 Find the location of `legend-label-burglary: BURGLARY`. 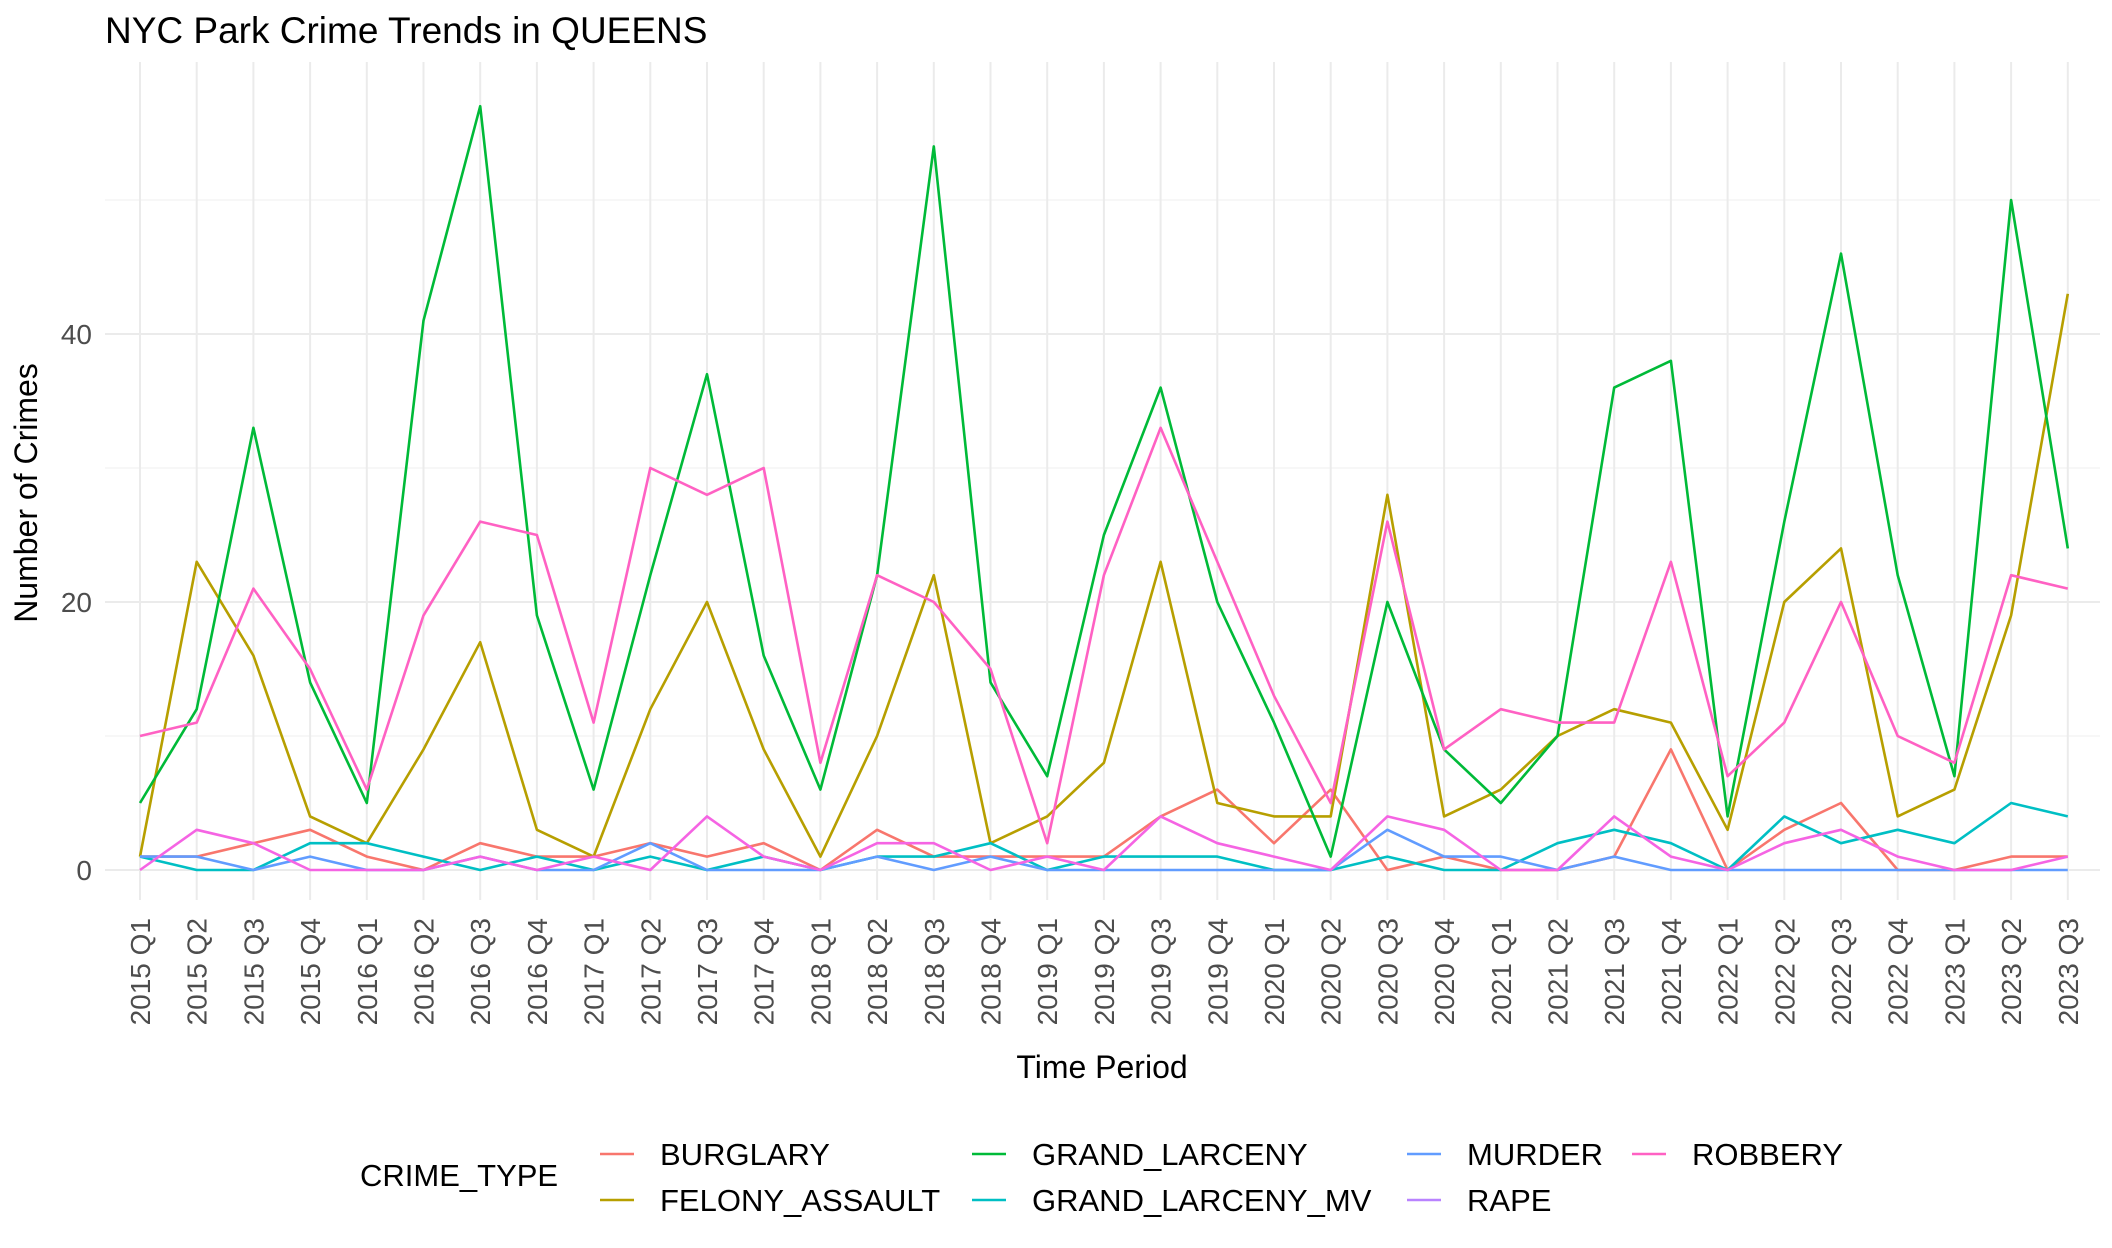

legend-label-burglary: BURGLARY is located at coordinates (745, 1154).